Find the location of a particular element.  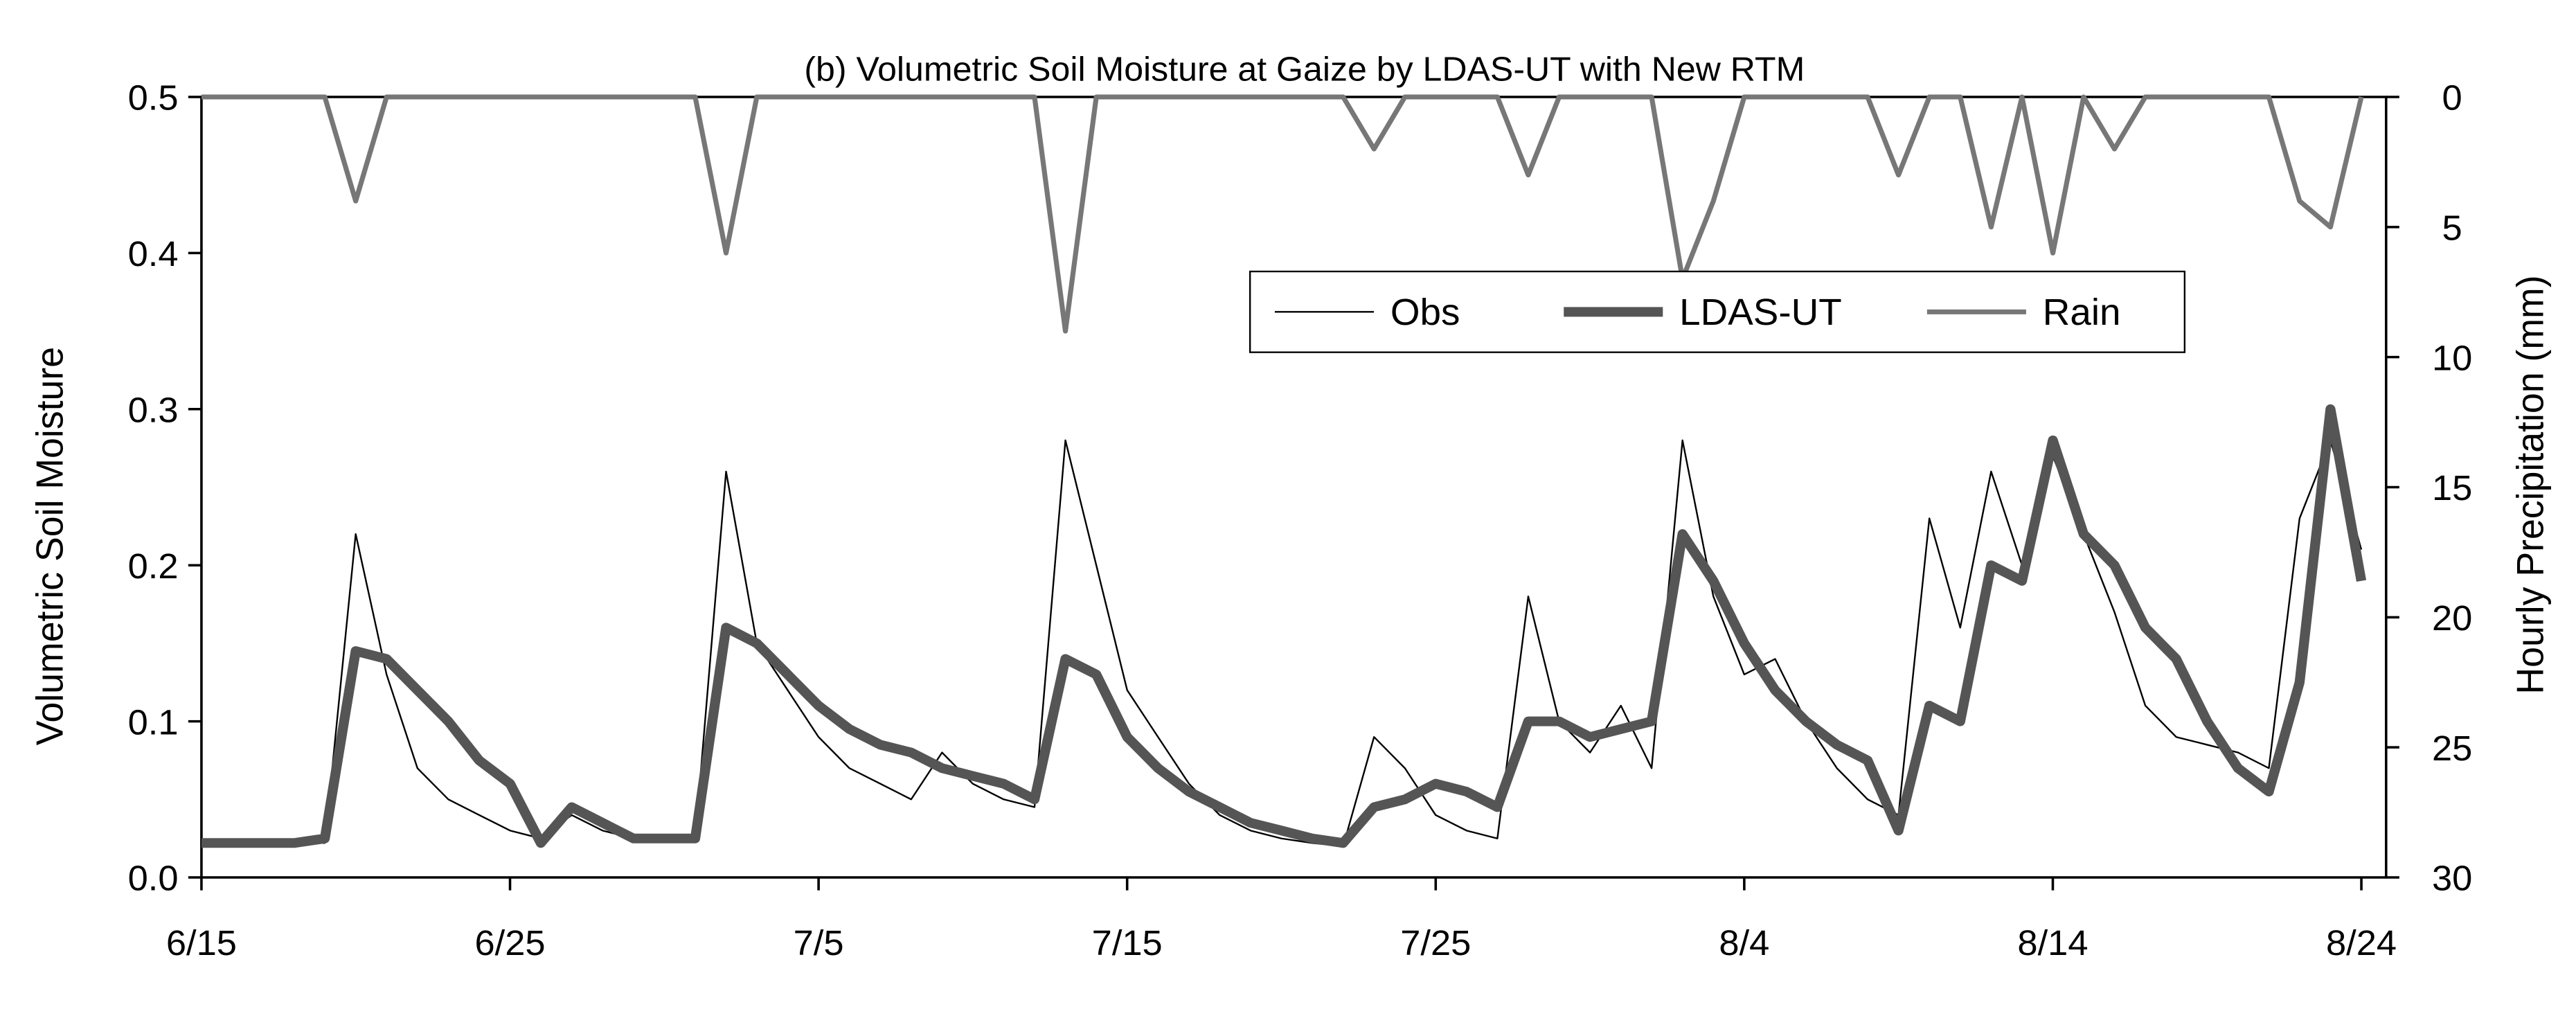

legend-box is located at coordinates (1718, 311).